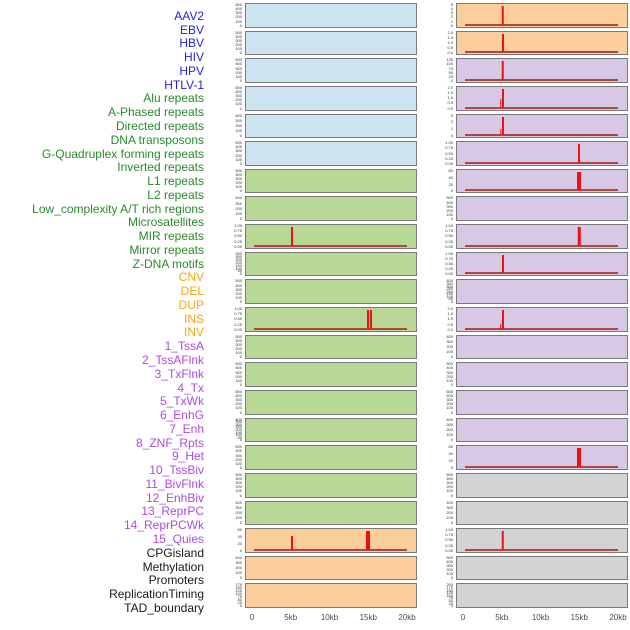 The height and width of the screenshot is (630, 630). Describe the element at coordinates (238, 585) in the screenshot. I see `y-tick-label: 175` at that location.